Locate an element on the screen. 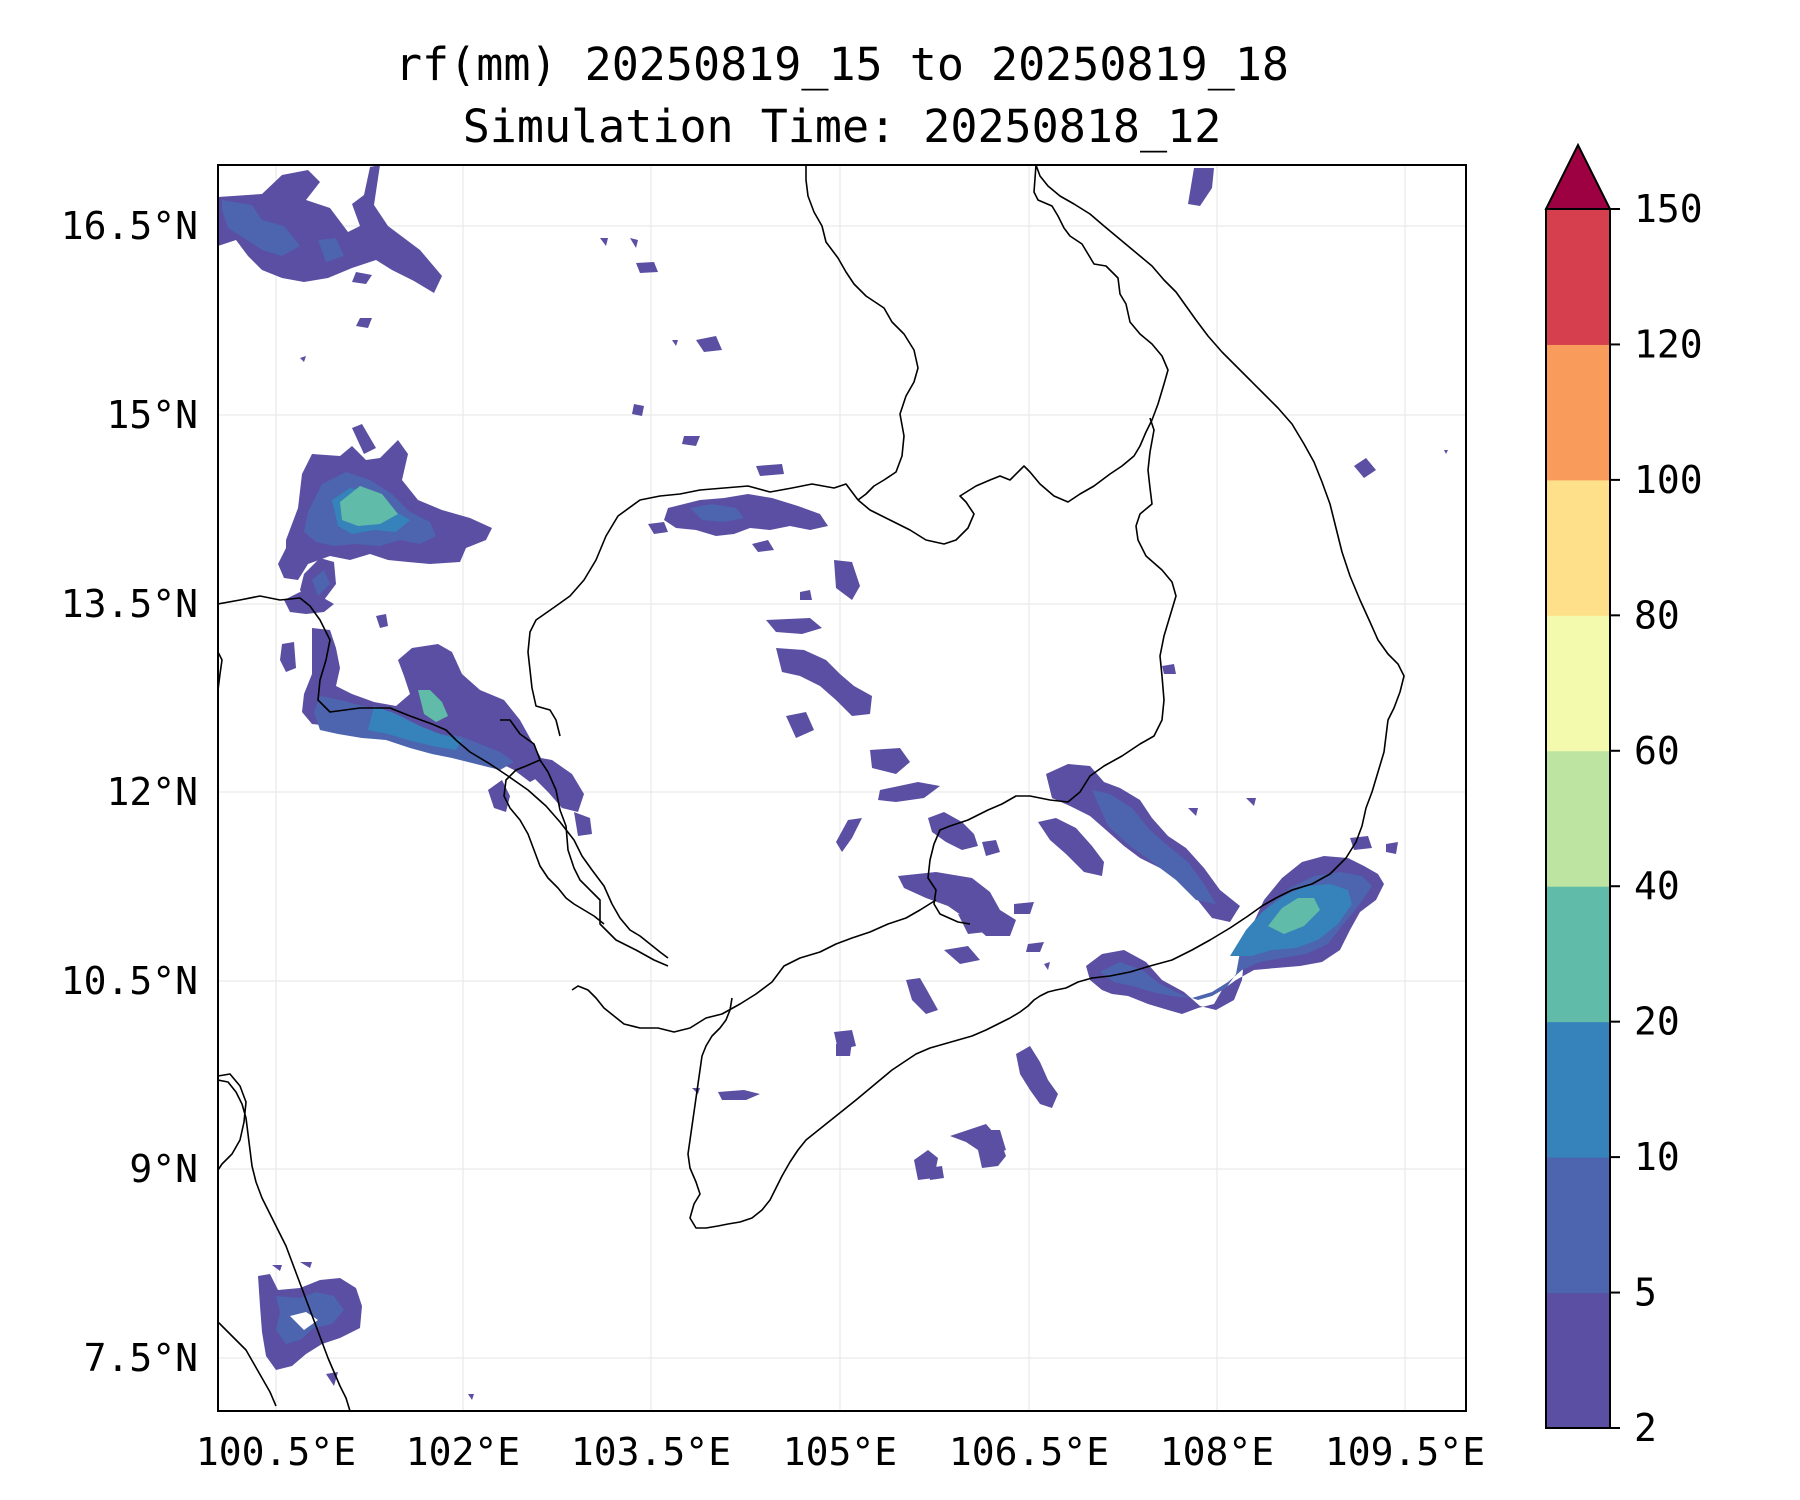 This screenshot has height=1500, width=1800. colorbar-label: 120 is located at coordinates (1668, 344).